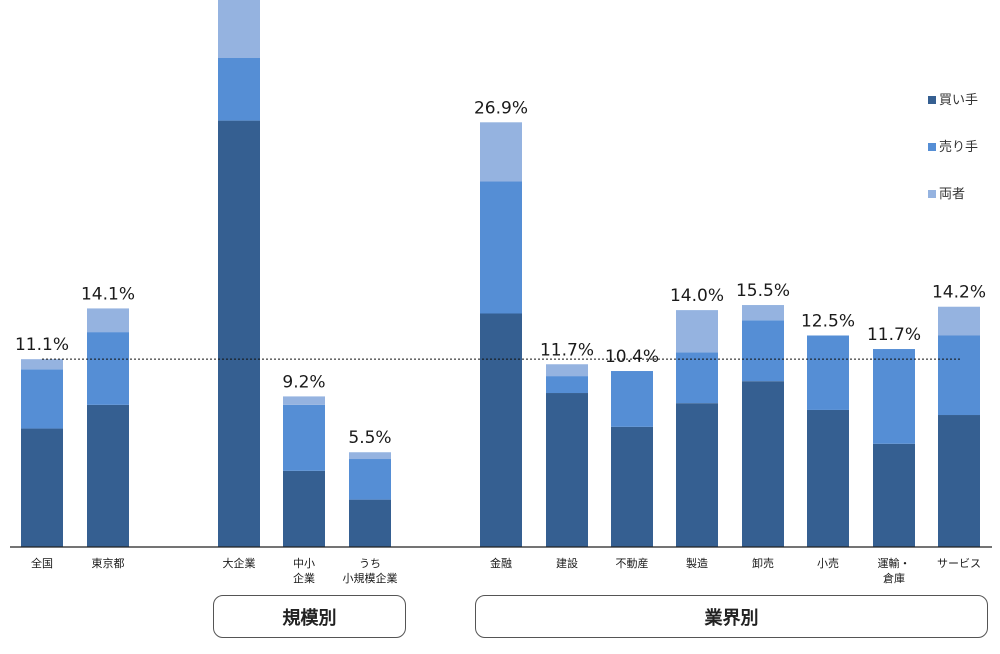  What do you see at coordinates (567, 563) in the screenshot?
I see `category-label-6: 建設` at bounding box center [567, 563].